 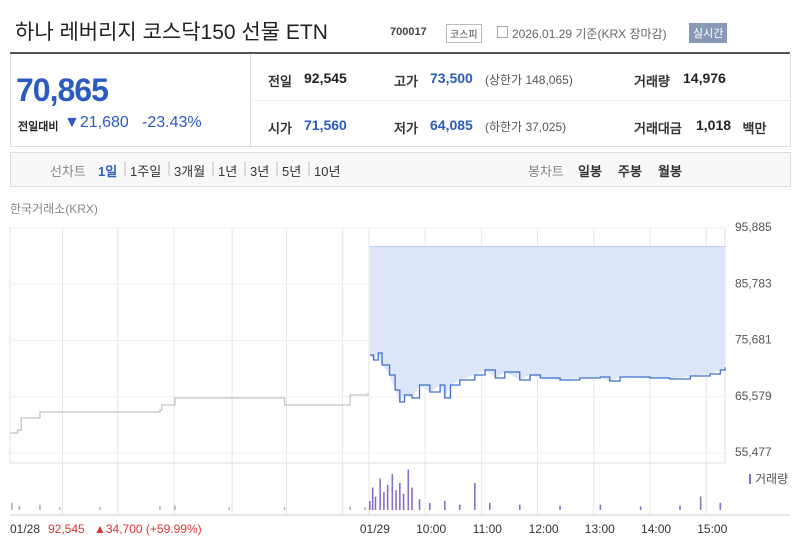 I want to click on stat-value: 64,085, so click(x=451, y=125).